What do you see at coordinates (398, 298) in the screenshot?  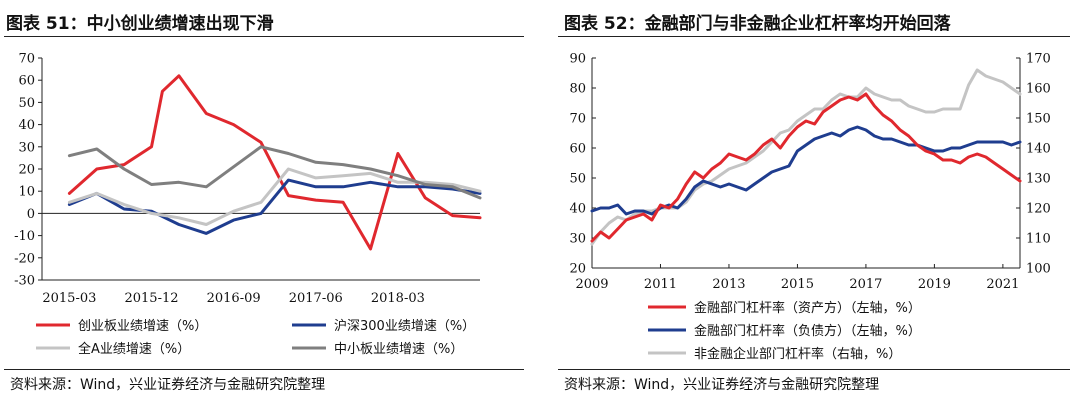 I see `left-x-tick-label: 2018-03` at bounding box center [398, 298].